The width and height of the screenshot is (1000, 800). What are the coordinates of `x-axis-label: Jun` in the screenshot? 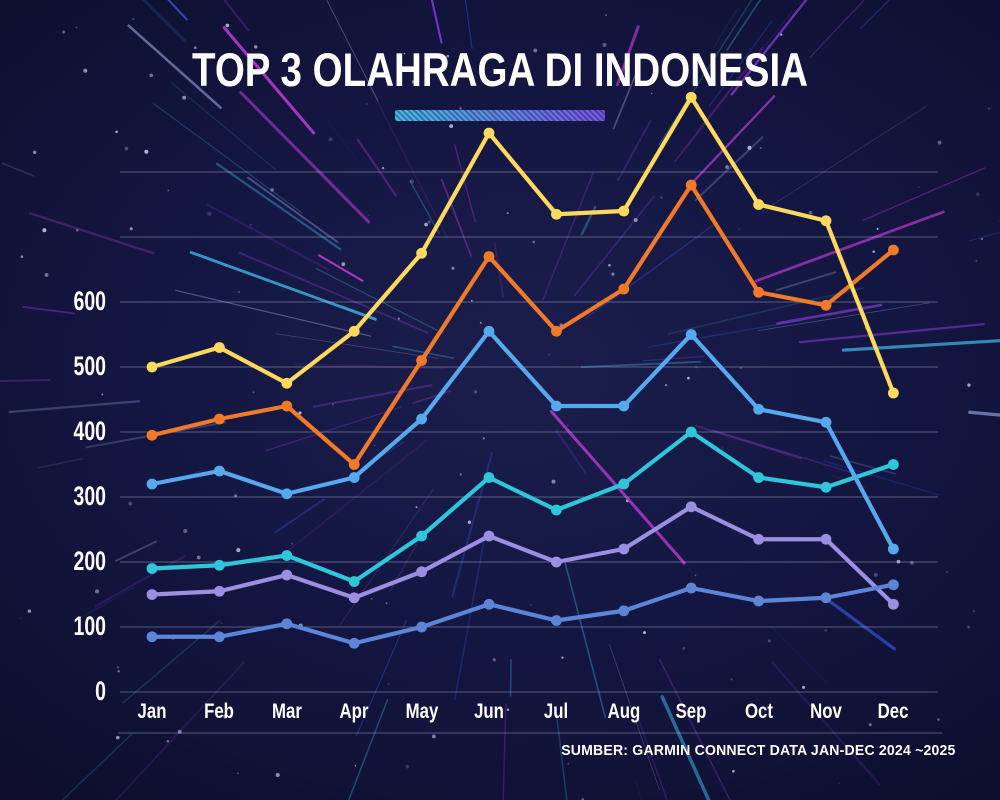 It's located at (489, 711).